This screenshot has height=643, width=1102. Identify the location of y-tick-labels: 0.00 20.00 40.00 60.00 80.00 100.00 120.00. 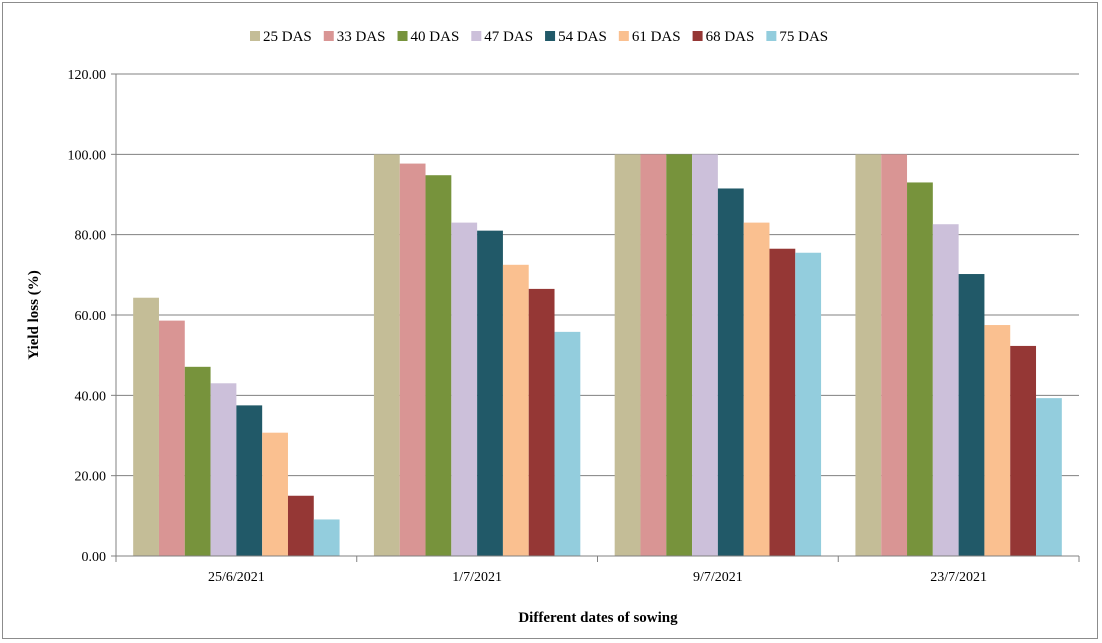
(87, 316).